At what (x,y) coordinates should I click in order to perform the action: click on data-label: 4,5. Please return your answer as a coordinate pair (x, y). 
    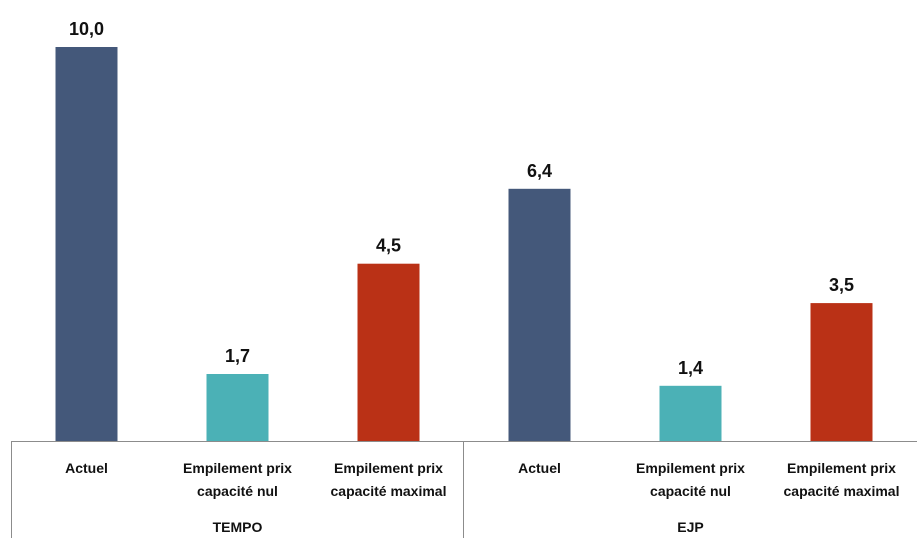
    Looking at the image, I should click on (388, 246).